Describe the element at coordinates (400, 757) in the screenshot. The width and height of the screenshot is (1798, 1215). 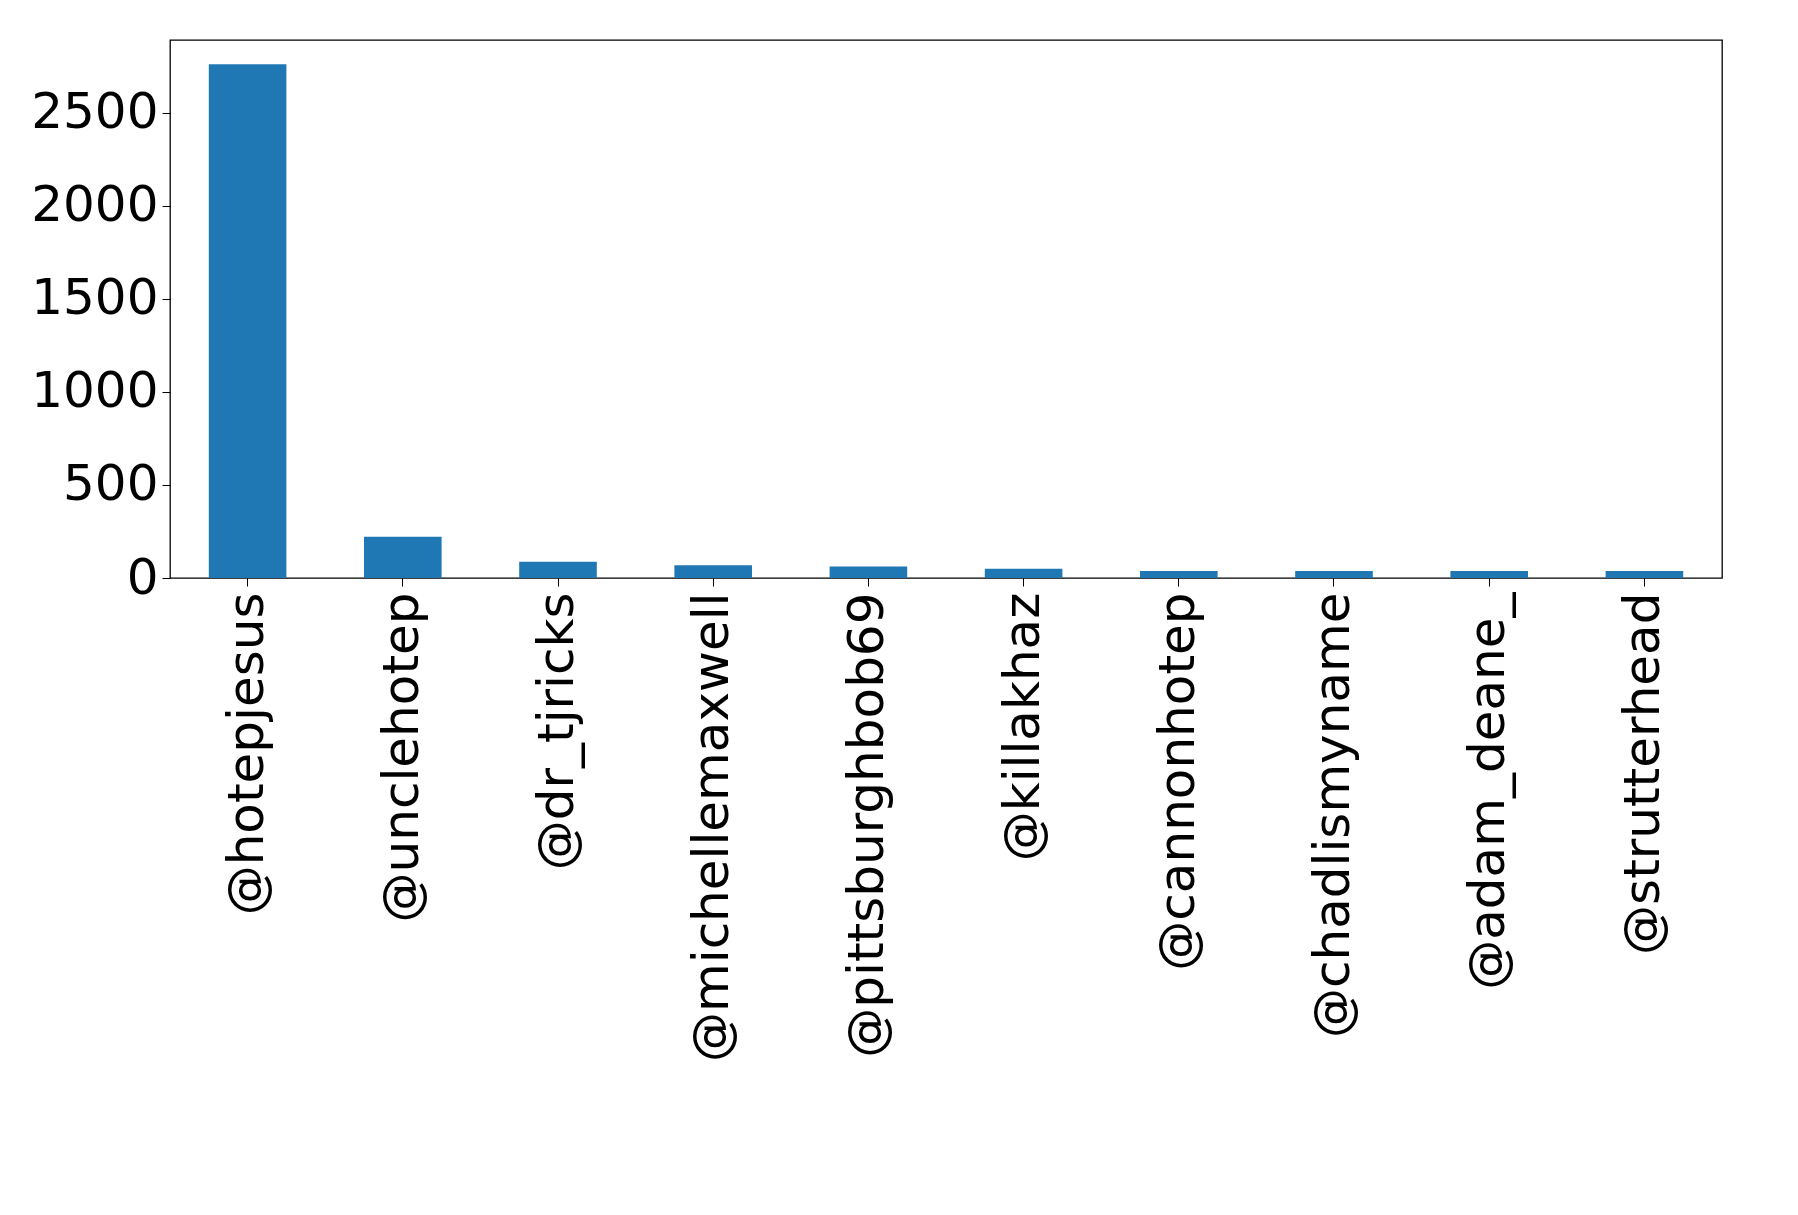
I see `x-tick-label: @unclehotep` at that location.